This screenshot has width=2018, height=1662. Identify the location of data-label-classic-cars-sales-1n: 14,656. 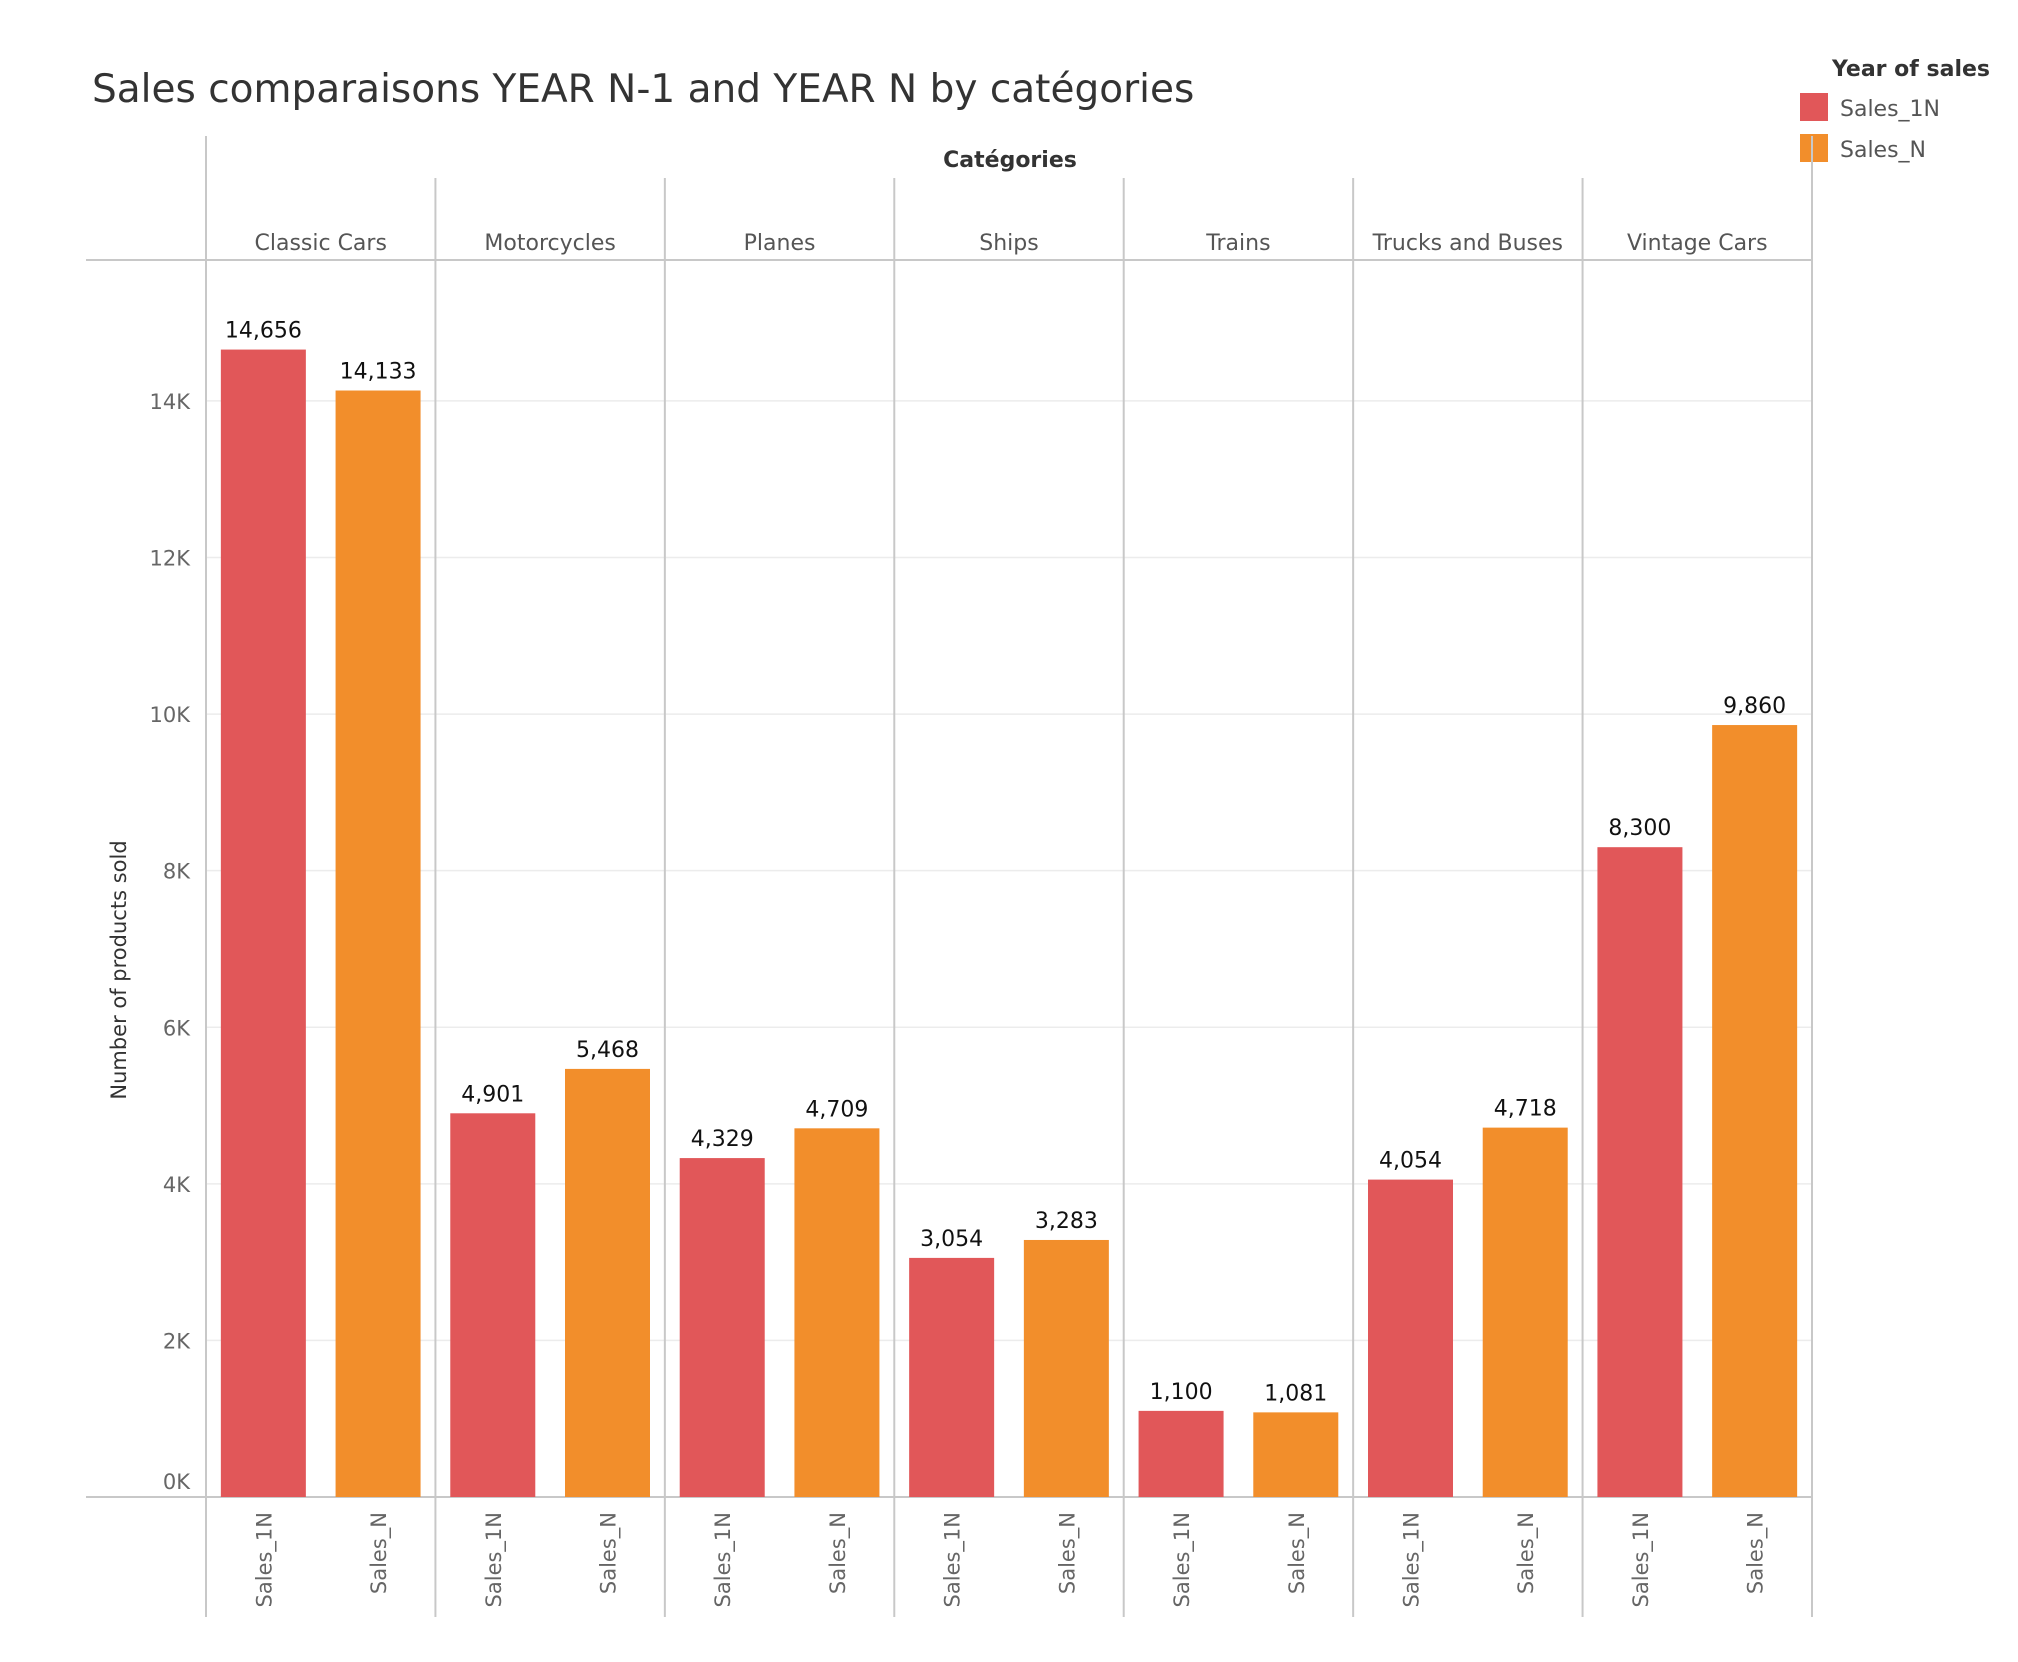
(263, 331).